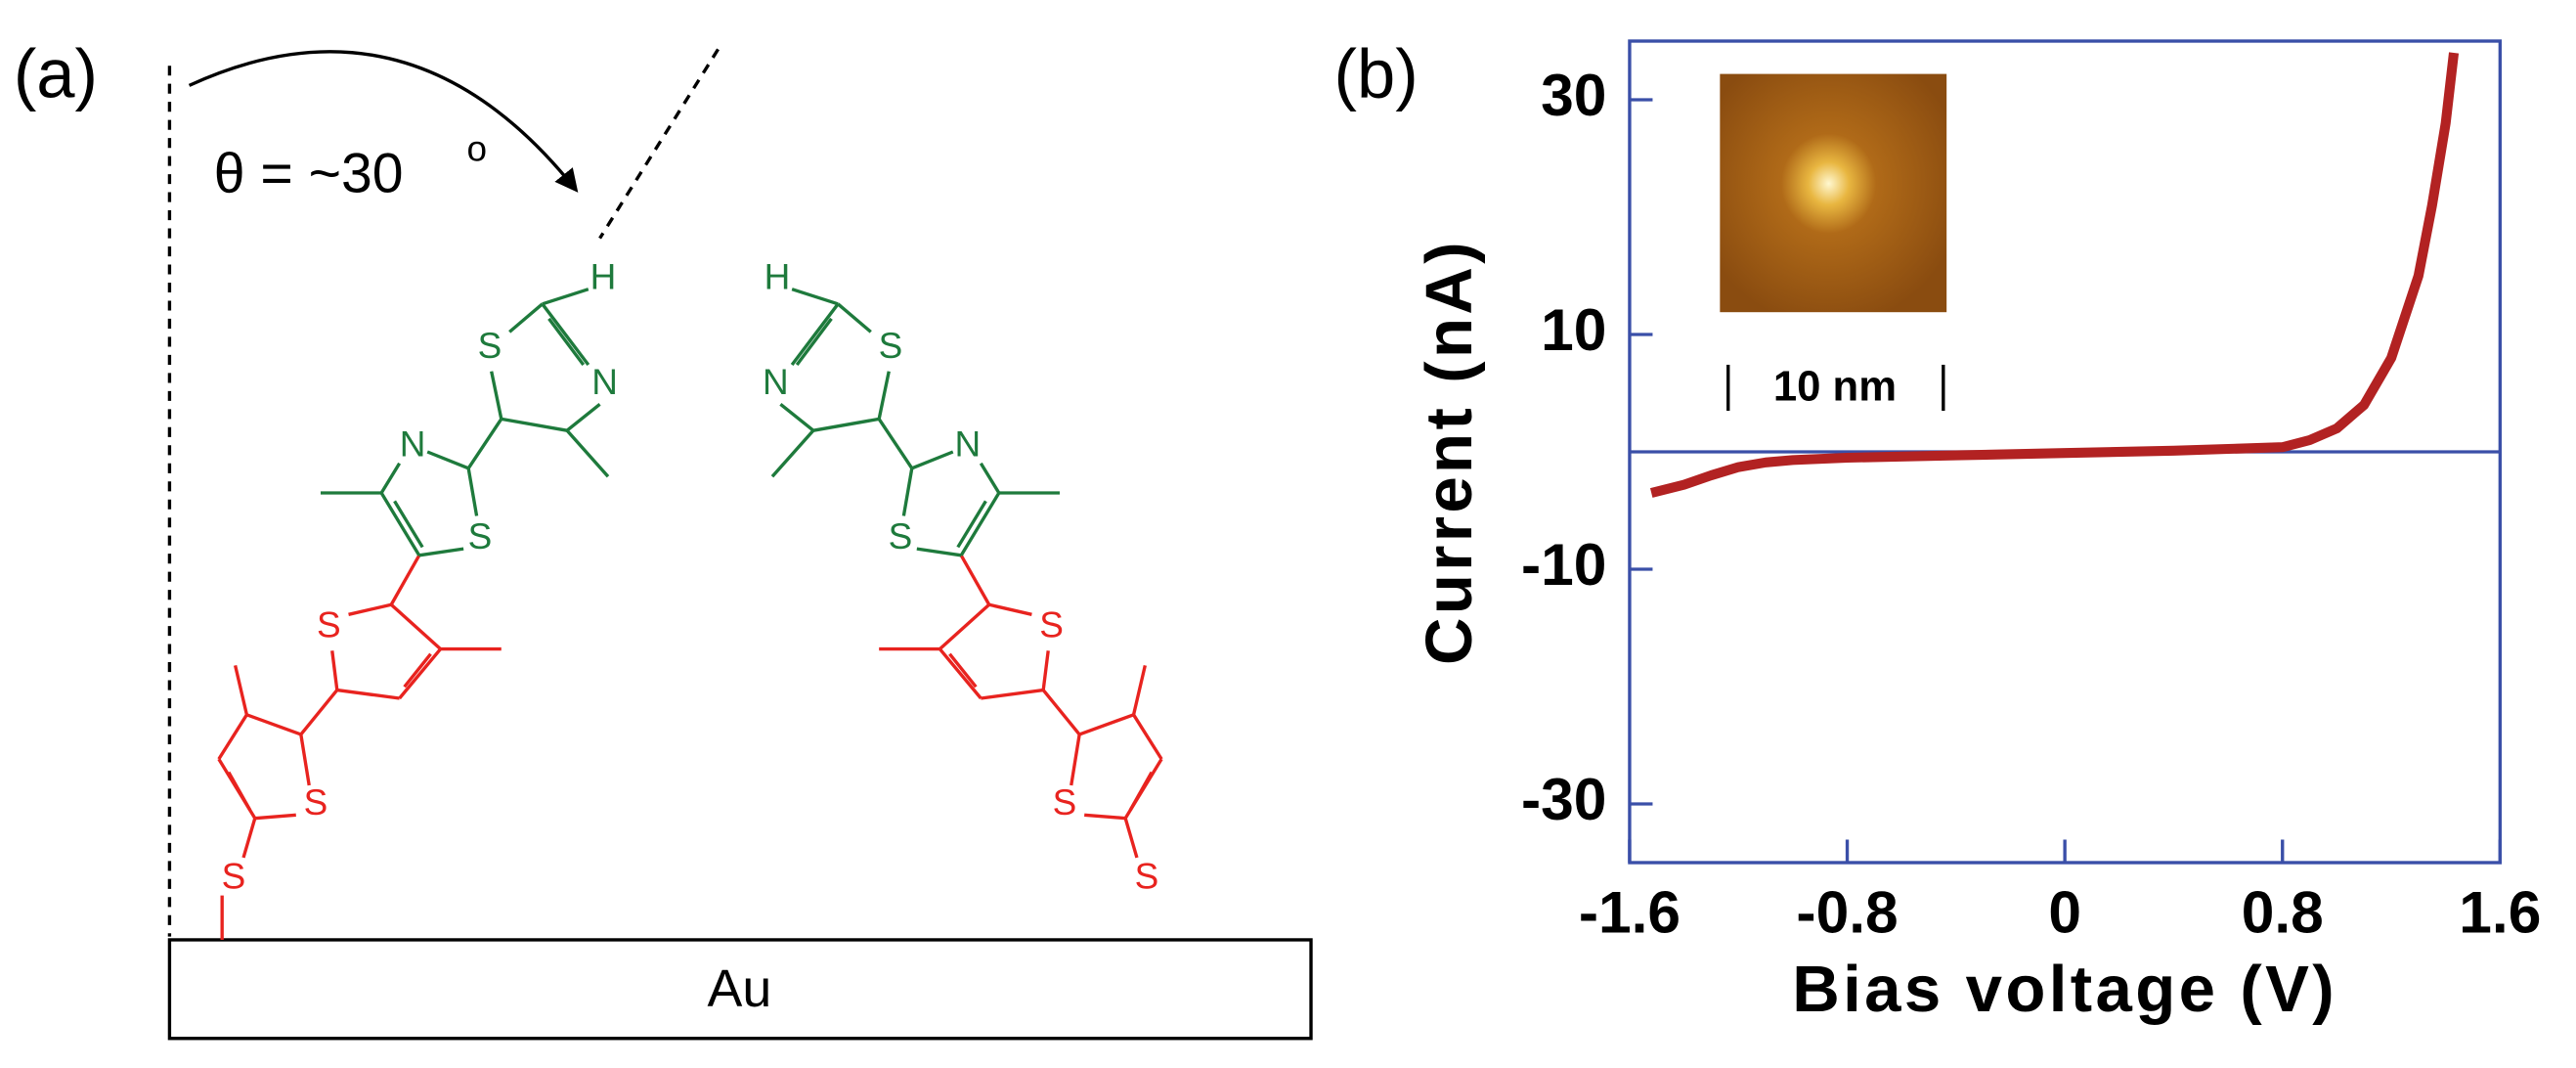 The image size is (2576, 1068). What do you see at coordinates (477, 148) in the screenshot?
I see `angle-superscript: o` at bounding box center [477, 148].